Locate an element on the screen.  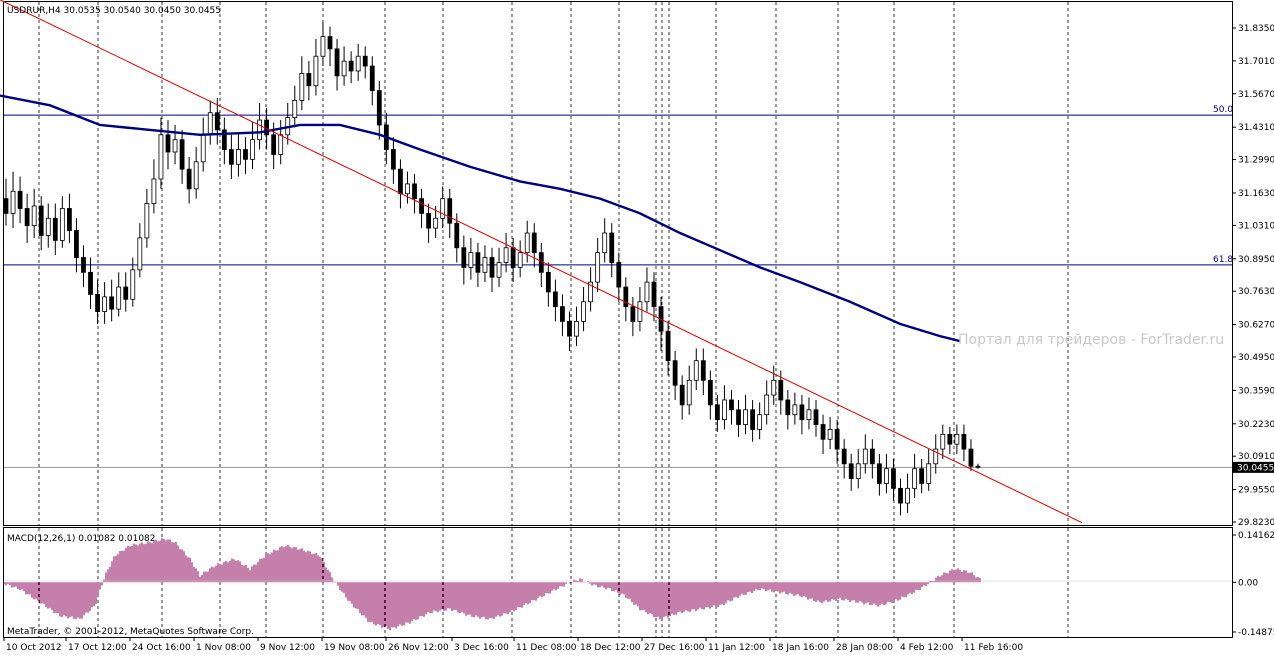
time-tick-label: 11 Dec 08:00 is located at coordinates (546, 648).